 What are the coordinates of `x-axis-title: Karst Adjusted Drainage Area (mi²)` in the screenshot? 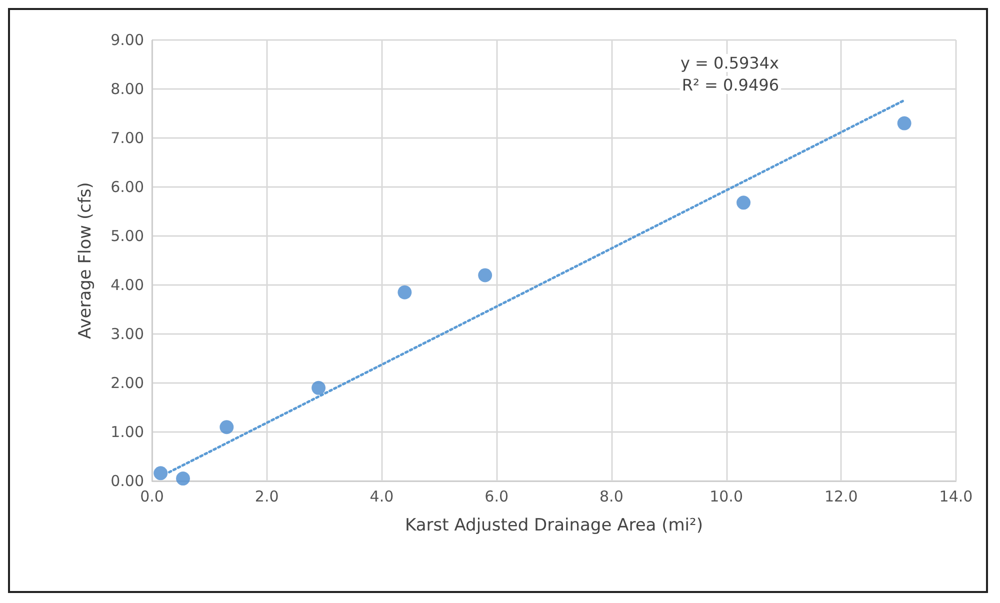 It's located at (554, 526).